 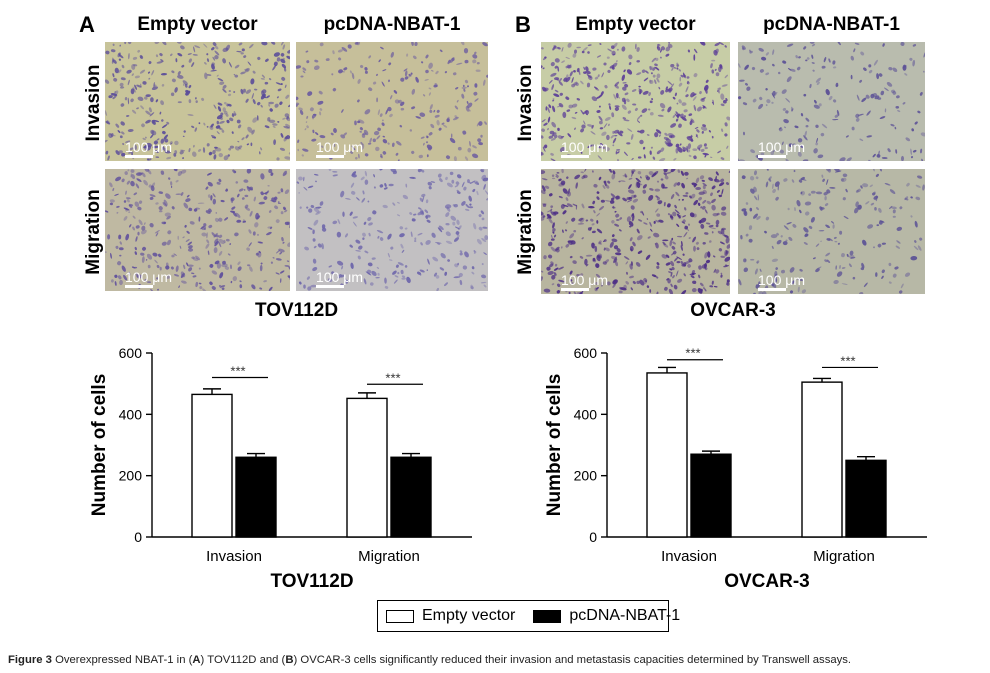 I want to click on legend-label-nbat: pcDNA-NBAT-1, so click(x=625, y=615).